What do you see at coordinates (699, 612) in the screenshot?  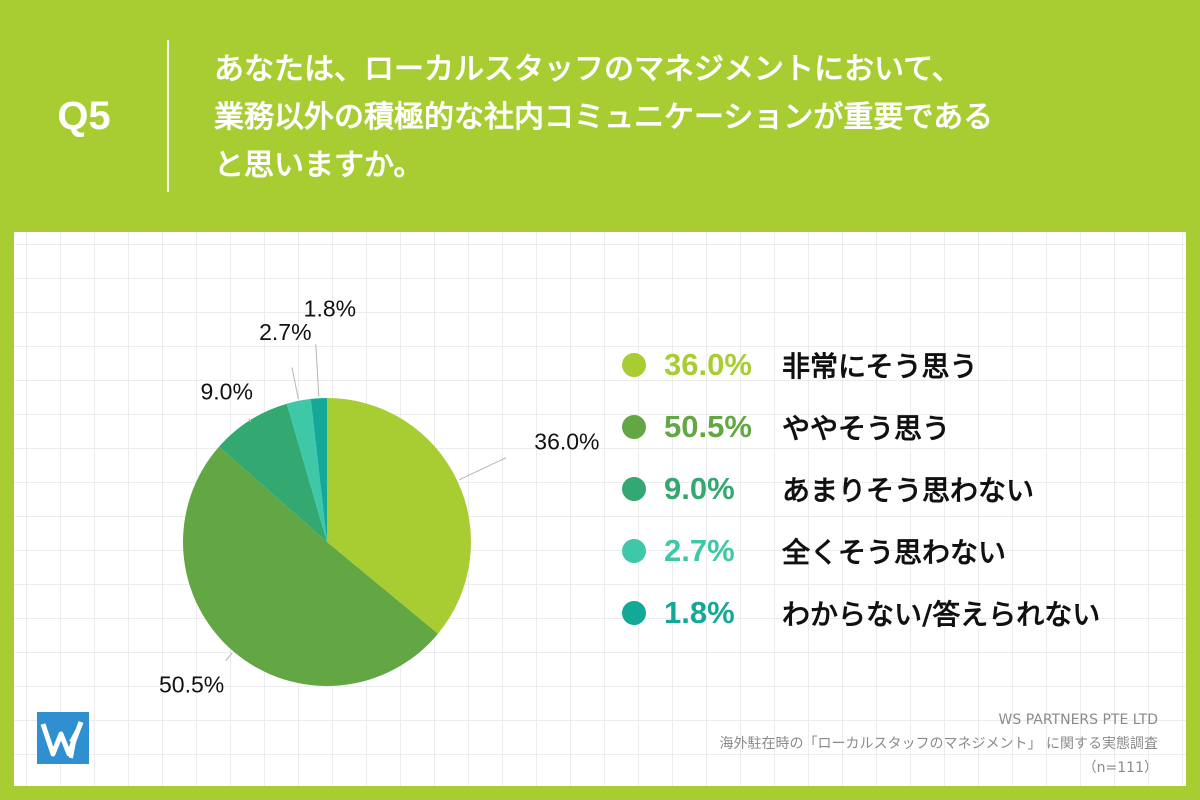 I see `legend-percent: 1.8%` at bounding box center [699, 612].